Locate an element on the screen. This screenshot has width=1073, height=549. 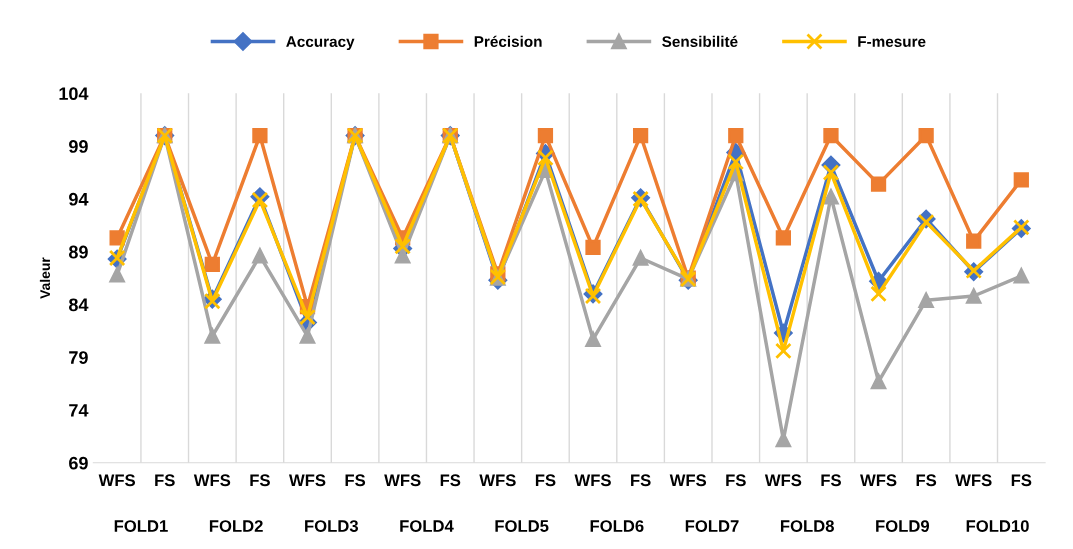
text: FOLD8 is located at coordinates (807, 526).